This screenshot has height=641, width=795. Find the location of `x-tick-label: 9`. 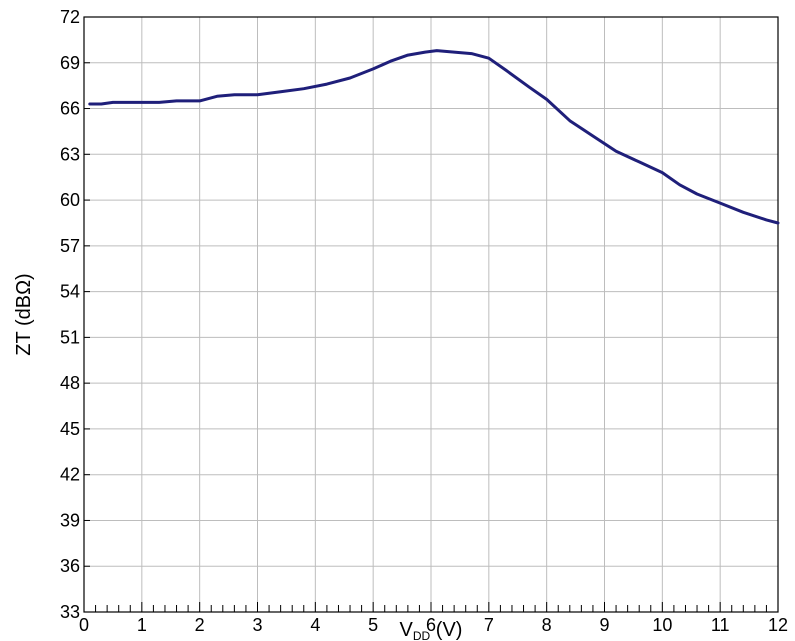

x-tick-label: 9 is located at coordinates (604, 625).